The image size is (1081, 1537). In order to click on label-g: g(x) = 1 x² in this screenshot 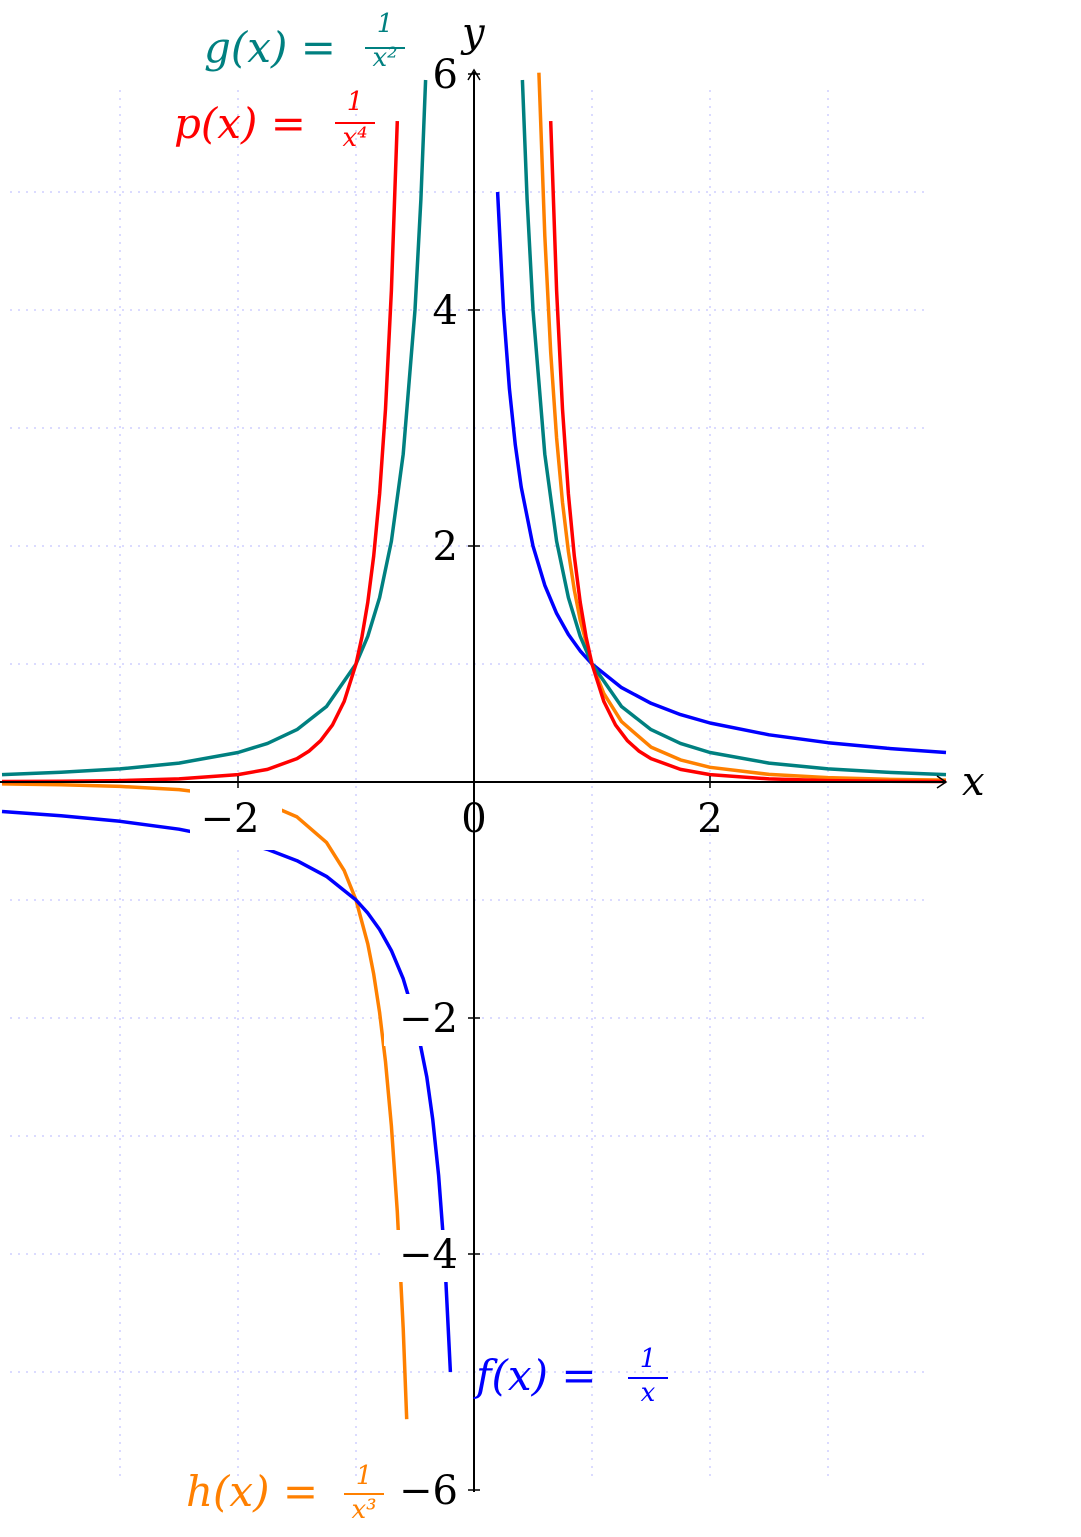, I will do `click(304, 41)`.